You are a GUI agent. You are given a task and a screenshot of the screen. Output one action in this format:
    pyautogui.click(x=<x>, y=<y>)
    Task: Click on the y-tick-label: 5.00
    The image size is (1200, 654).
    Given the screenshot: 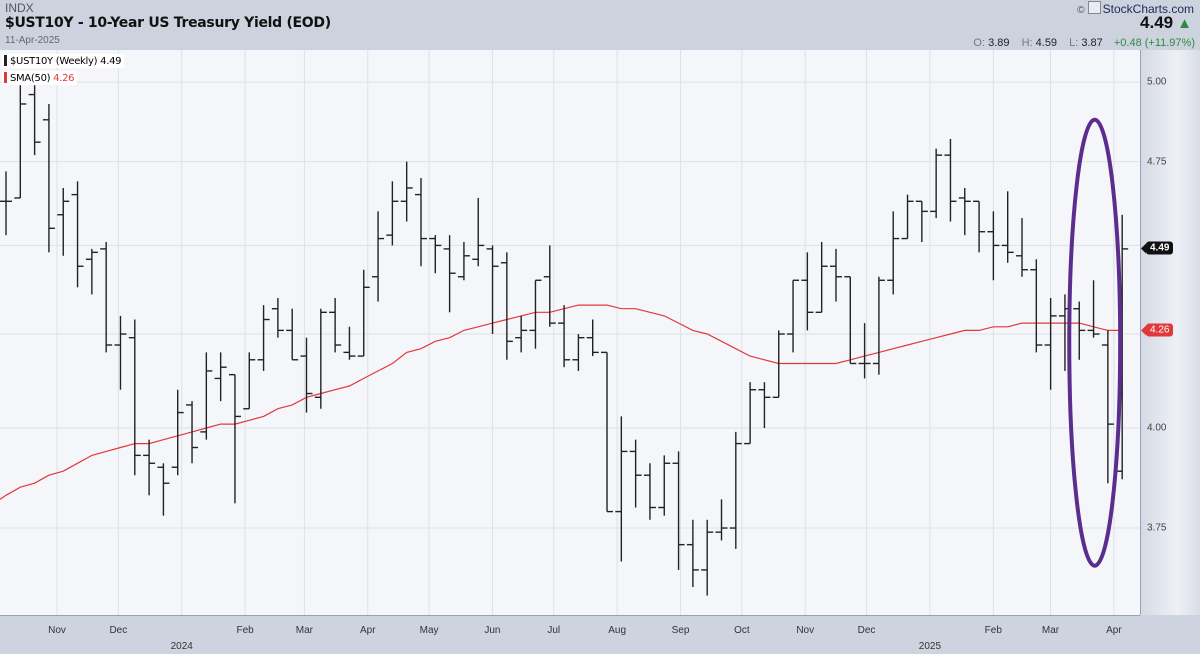 What is the action you would take?
    pyautogui.click(x=1157, y=82)
    